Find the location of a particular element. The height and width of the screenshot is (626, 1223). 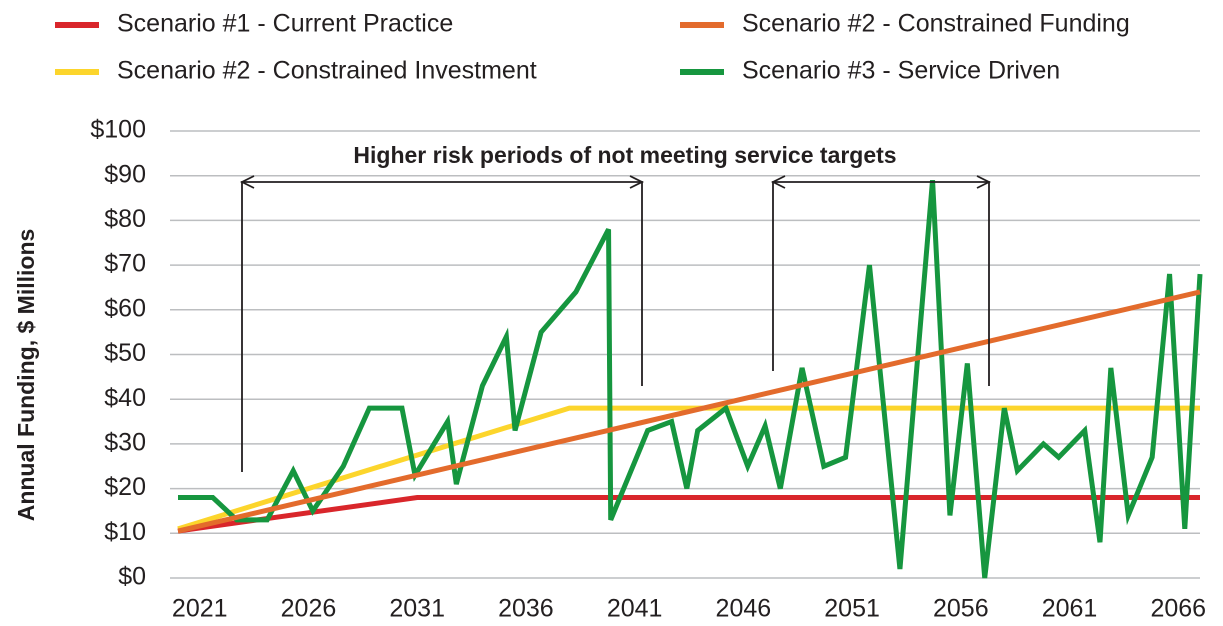

y-tick-label: $0 is located at coordinates (132, 577).